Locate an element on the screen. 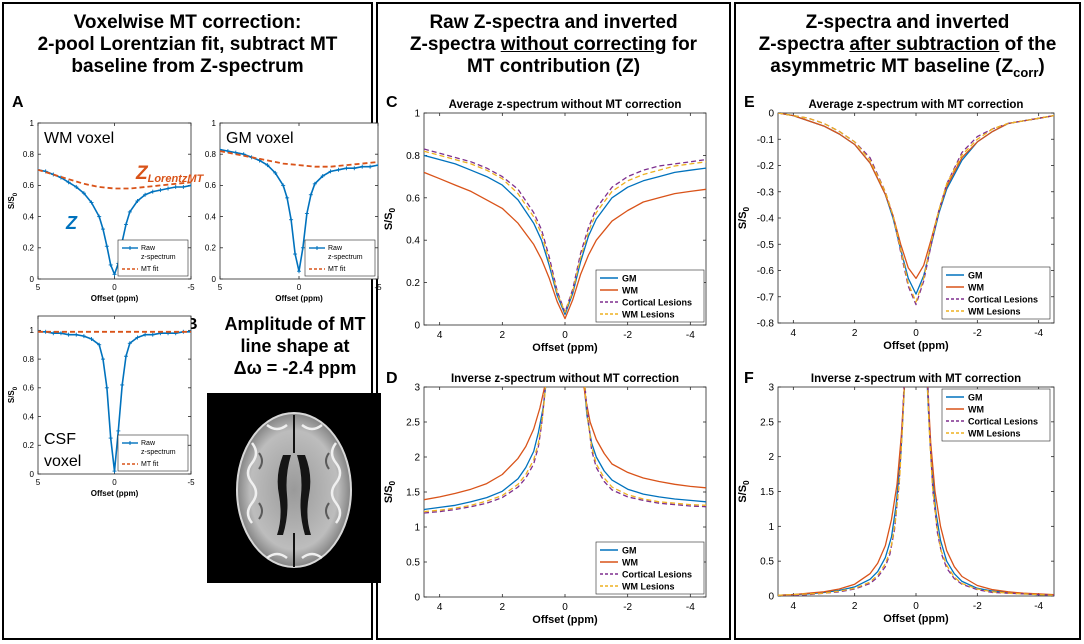 The height and width of the screenshot is (644, 1084). mri-image is located at coordinates (294, 488).